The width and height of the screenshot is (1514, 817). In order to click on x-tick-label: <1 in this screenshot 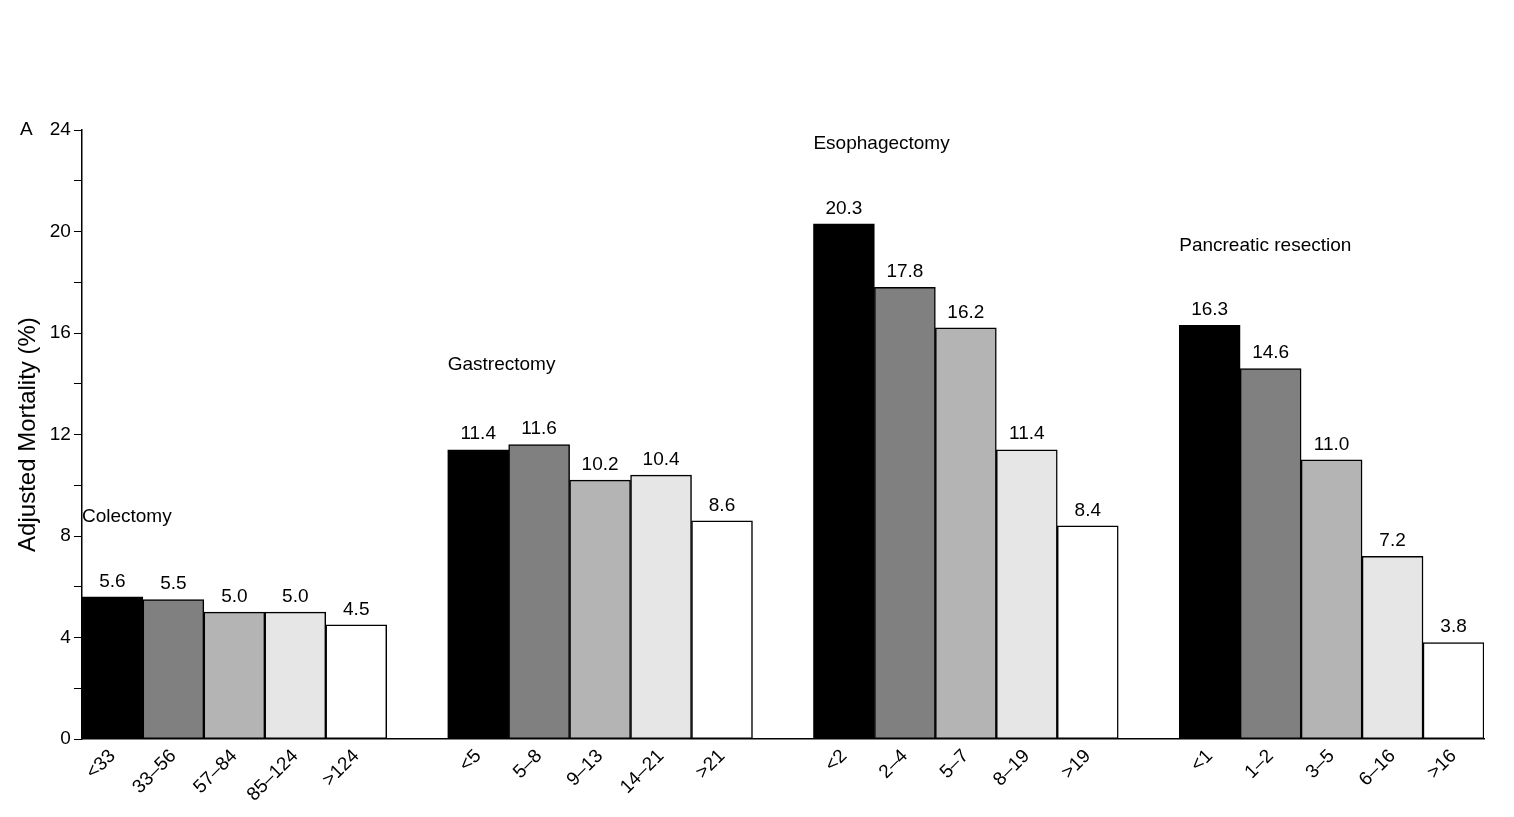, I will do `click(1201, 759)`.